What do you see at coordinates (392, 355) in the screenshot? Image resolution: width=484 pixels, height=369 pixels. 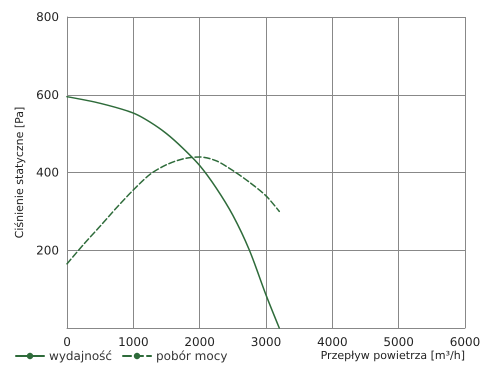 I see `x-axis-title: Przepływ powietrza [m³/h]` at bounding box center [392, 355].